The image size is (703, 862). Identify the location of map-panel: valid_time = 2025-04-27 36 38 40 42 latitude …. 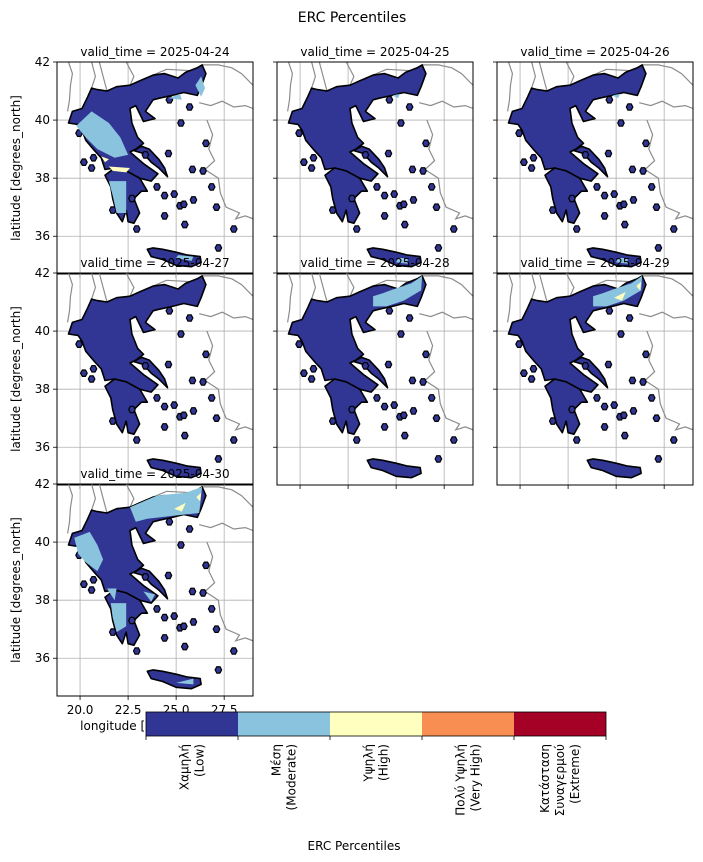
(131, 372).